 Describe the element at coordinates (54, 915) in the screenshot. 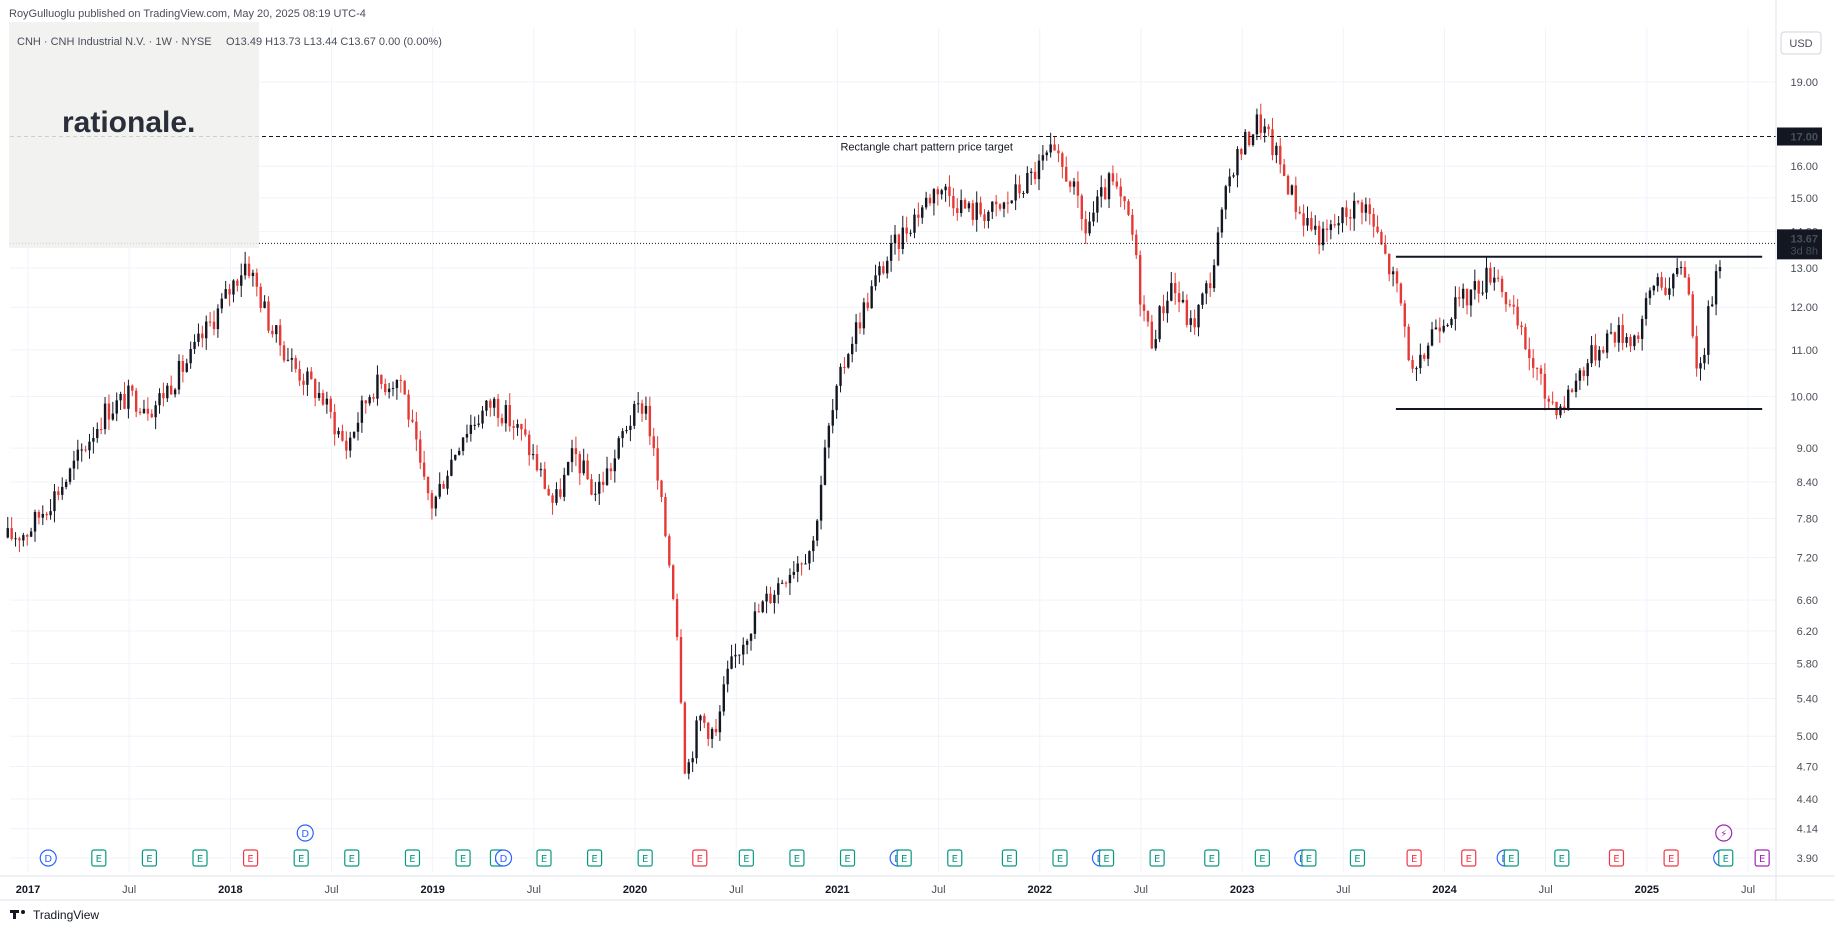

I see `tradingview-footer-logo: TradingView` at that location.